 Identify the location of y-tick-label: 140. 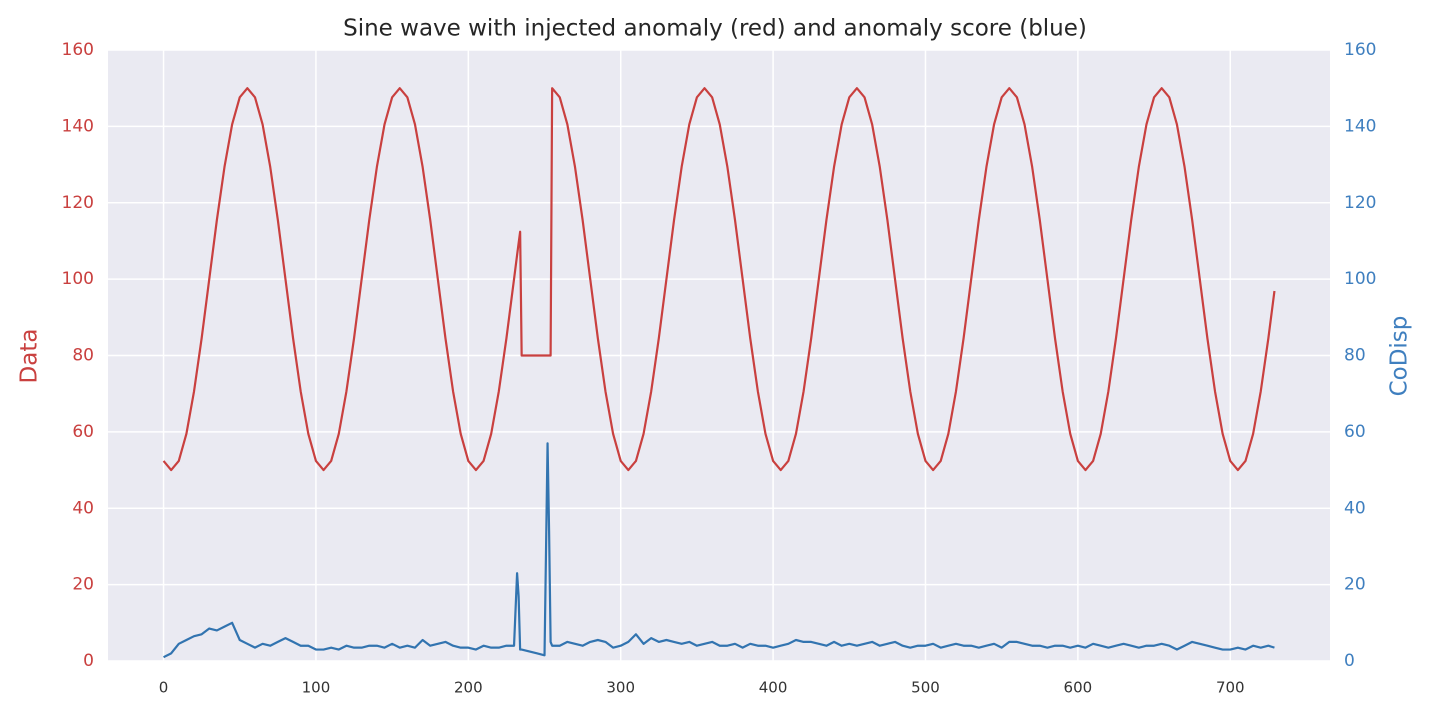
(78, 126).